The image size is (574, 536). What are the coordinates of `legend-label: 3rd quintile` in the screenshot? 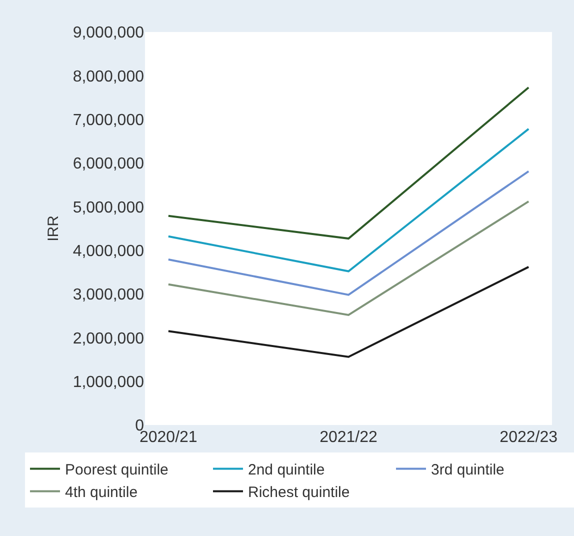 It's located at (467, 470).